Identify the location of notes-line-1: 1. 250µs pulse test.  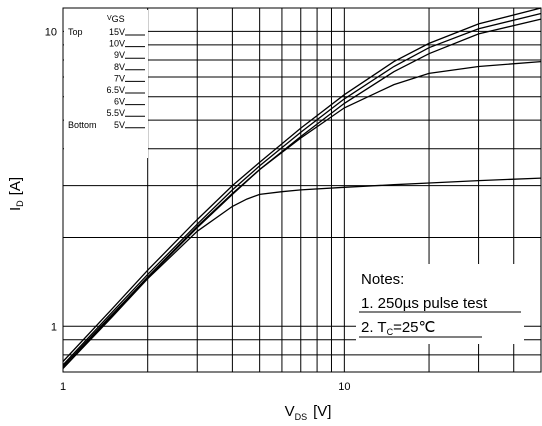
(424, 303).